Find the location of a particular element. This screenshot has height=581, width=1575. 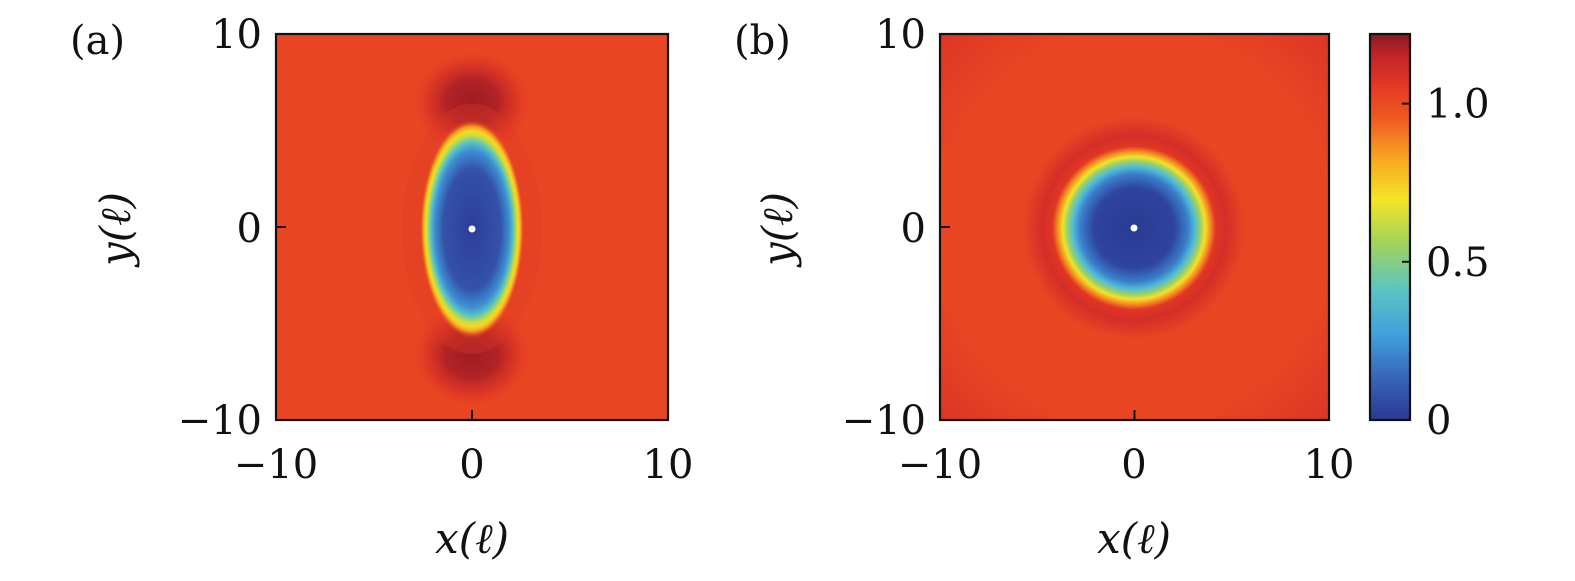

xtick-label-b-right: 10 is located at coordinates (1329, 465).